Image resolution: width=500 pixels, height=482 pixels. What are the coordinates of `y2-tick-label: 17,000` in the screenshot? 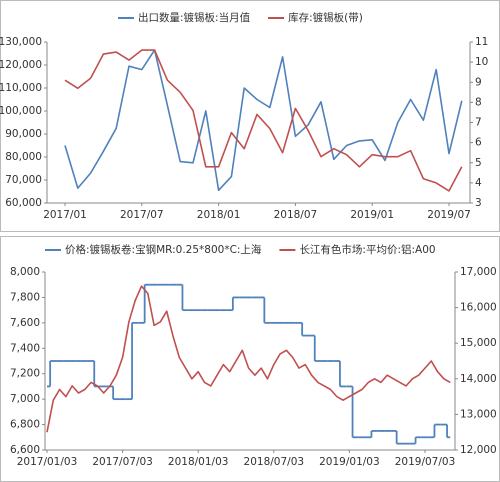 It's located at (478, 272).